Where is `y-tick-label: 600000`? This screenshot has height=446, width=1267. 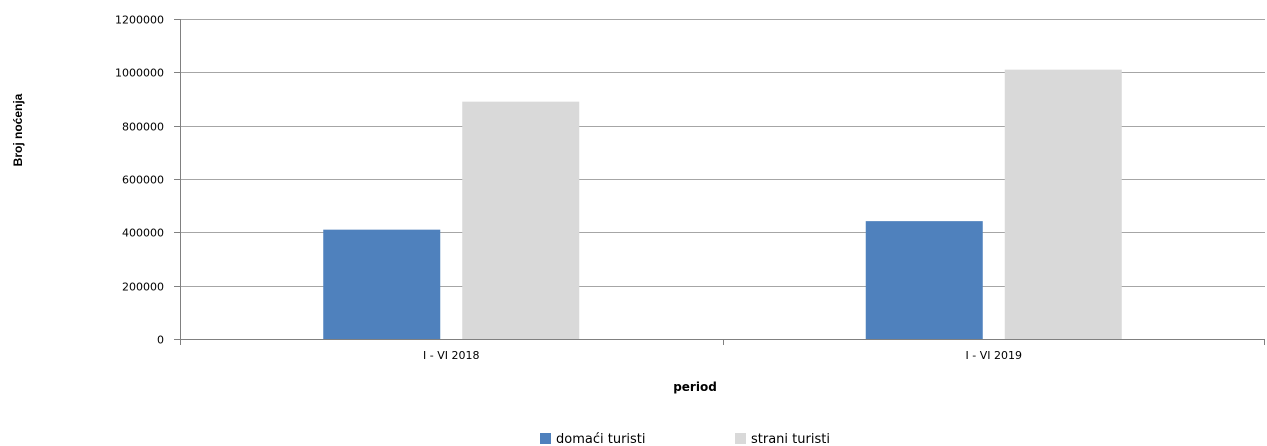 y-tick-label: 600000 is located at coordinates (143, 180).